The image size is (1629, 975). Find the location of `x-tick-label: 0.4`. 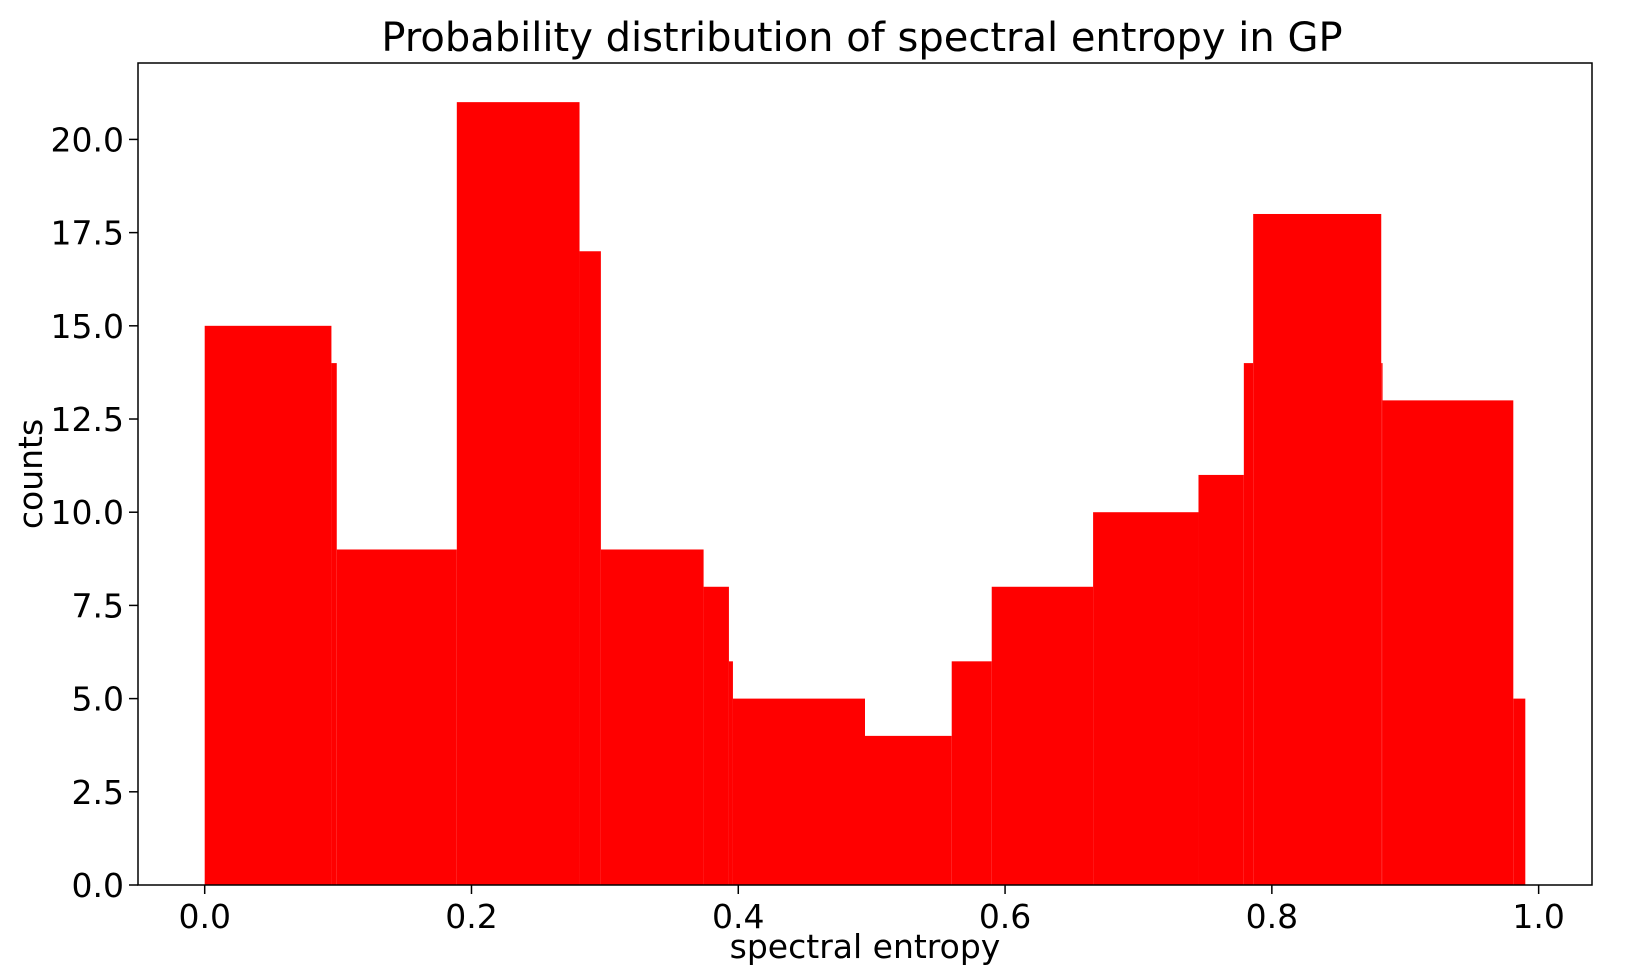

x-tick-label: 0.4 is located at coordinates (738, 916).